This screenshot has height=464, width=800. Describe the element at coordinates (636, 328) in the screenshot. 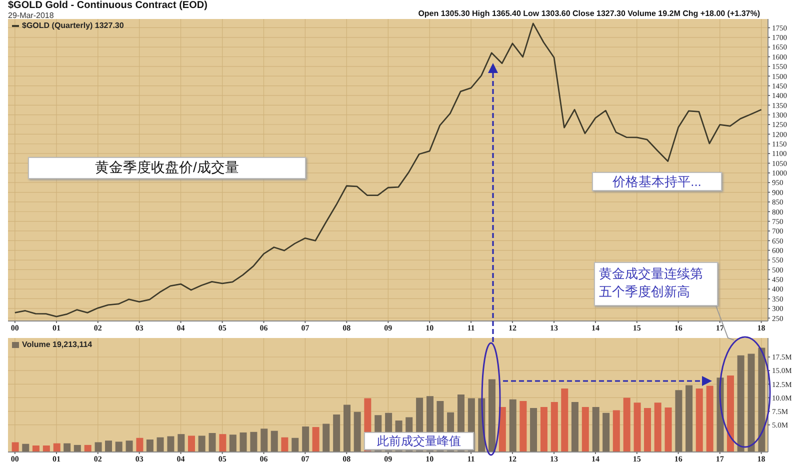

I see `x-tick-label: 15` at that location.